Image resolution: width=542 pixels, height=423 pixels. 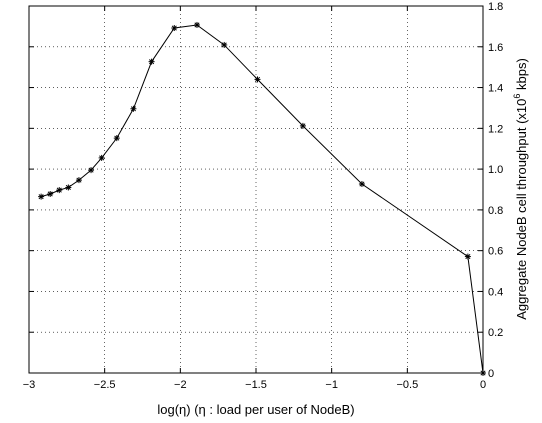 What do you see at coordinates (495, 292) in the screenshot?
I see `y-tick-label: 0.4` at bounding box center [495, 292].